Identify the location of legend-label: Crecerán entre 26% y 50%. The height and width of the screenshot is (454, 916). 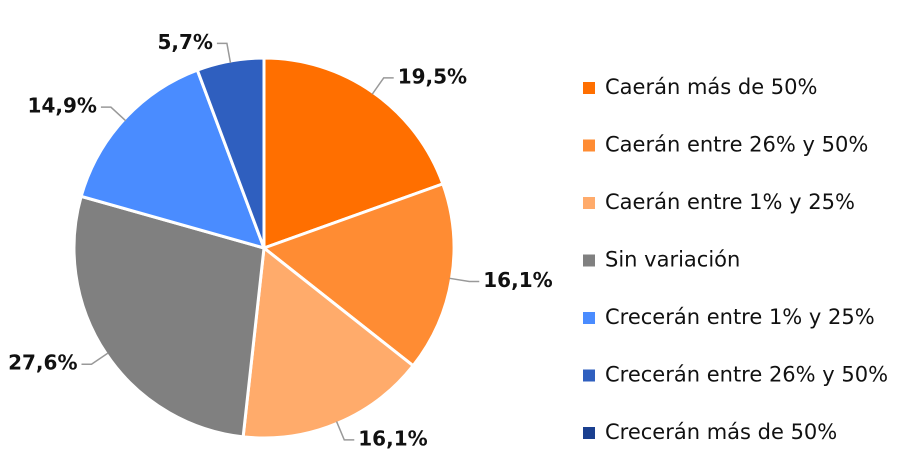
(746, 375).